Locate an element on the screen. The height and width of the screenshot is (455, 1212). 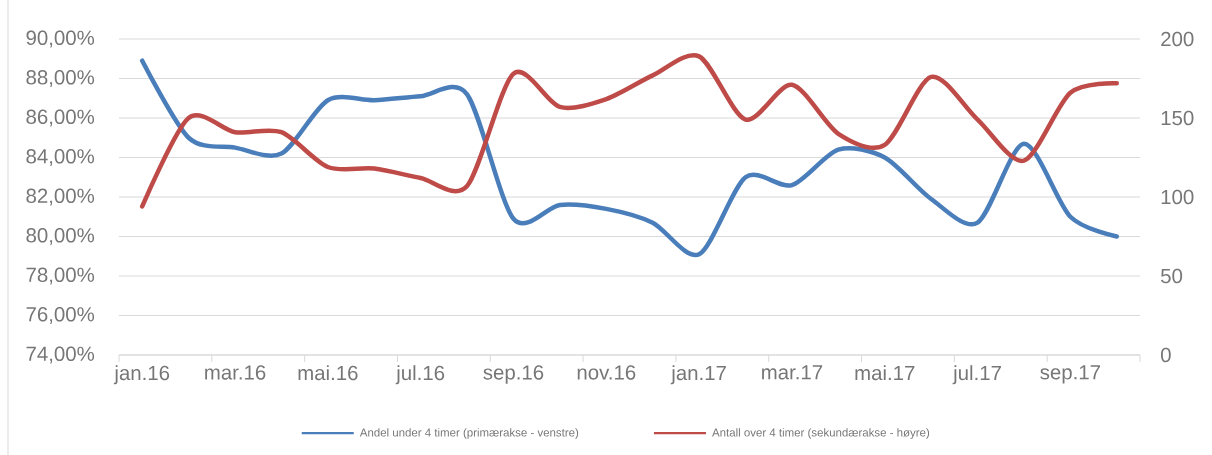
y2-tick-label: 150 is located at coordinates (1177, 118).